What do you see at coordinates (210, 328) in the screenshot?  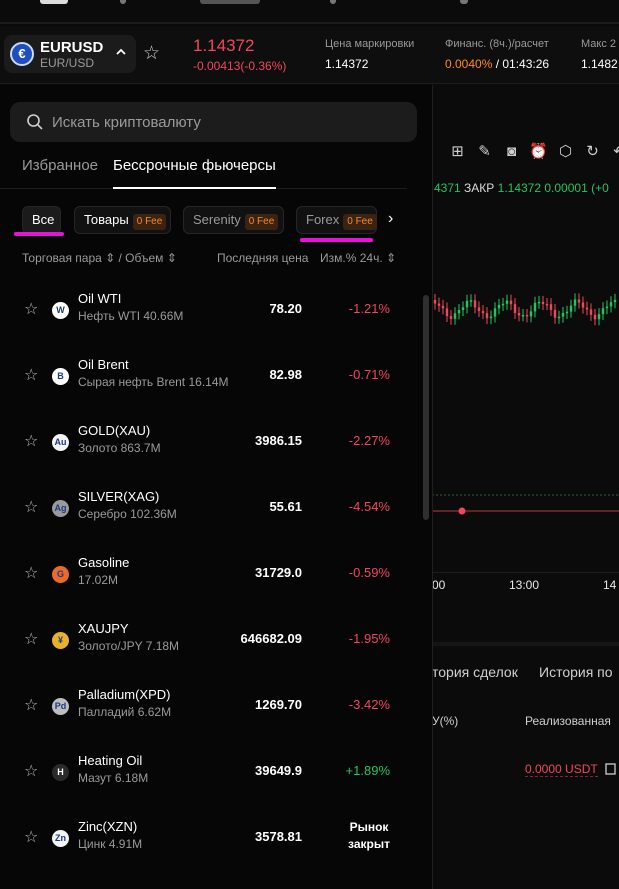 I see `instrument-row: ☆ W Oil WTI Нефть WTI 40.66M 78.20 -1.21%` at bounding box center [210, 328].